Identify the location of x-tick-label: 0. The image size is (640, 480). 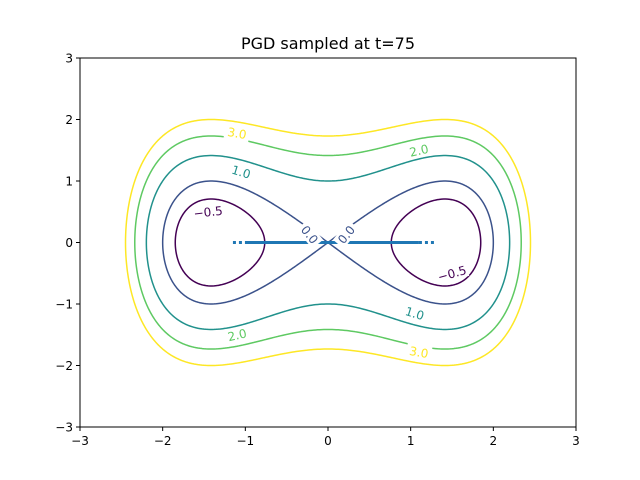
(328, 441).